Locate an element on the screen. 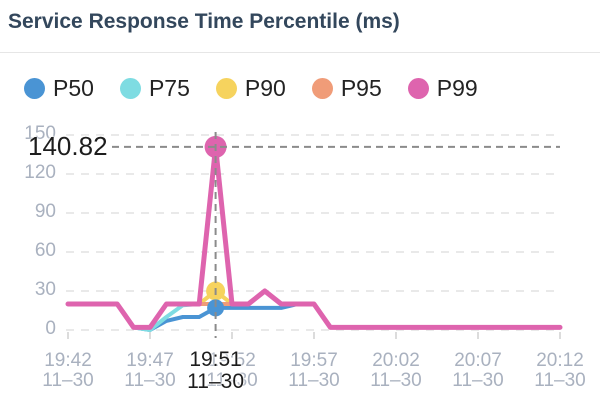 This screenshot has height=408, width=600. y-axis-label: 120 is located at coordinates (40, 172).